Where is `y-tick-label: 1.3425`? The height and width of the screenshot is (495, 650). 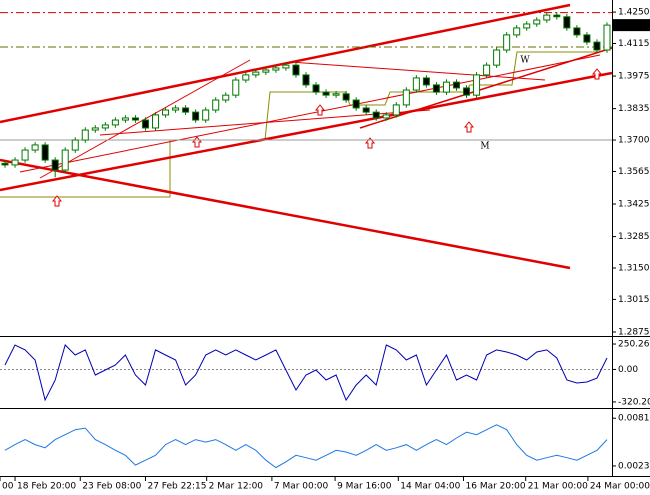
y-tick-label: 1.3425 is located at coordinates (634, 205).